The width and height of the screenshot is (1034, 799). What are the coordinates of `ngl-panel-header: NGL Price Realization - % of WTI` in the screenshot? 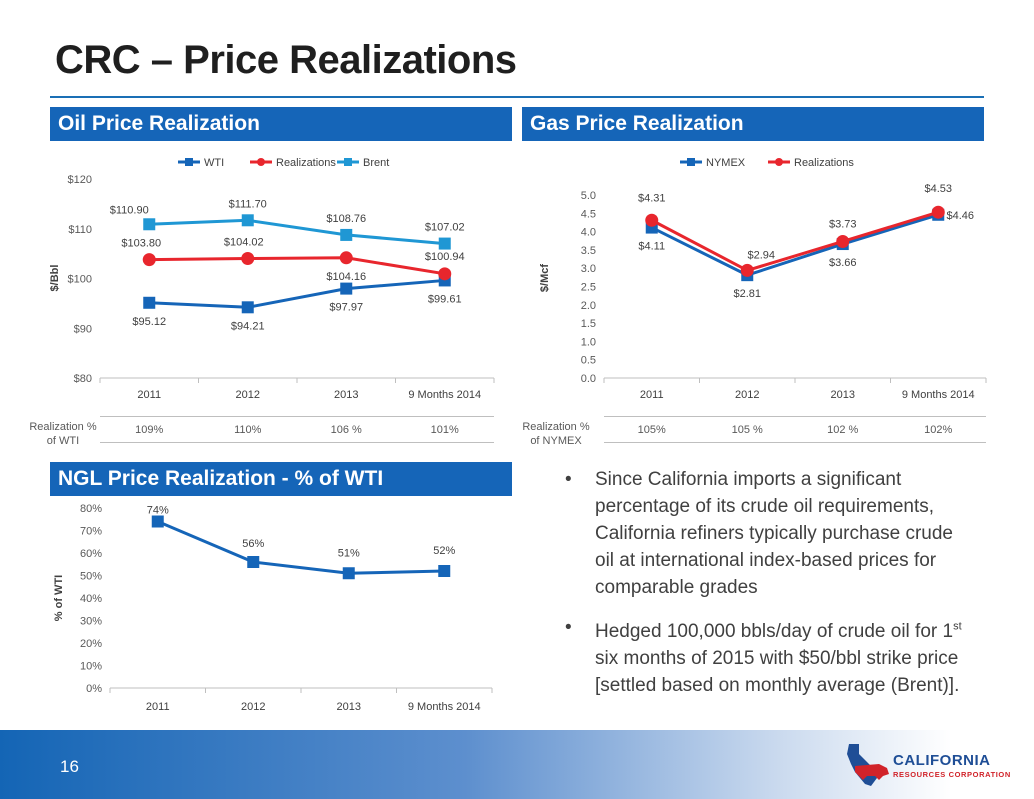 It's located at (281, 479).